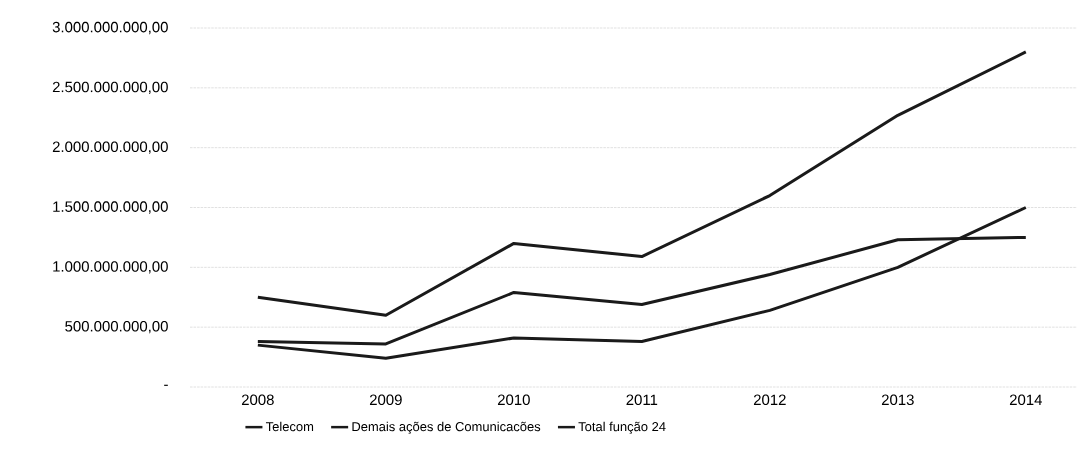  I want to click on x-tick-label: 2014, so click(1025, 400).